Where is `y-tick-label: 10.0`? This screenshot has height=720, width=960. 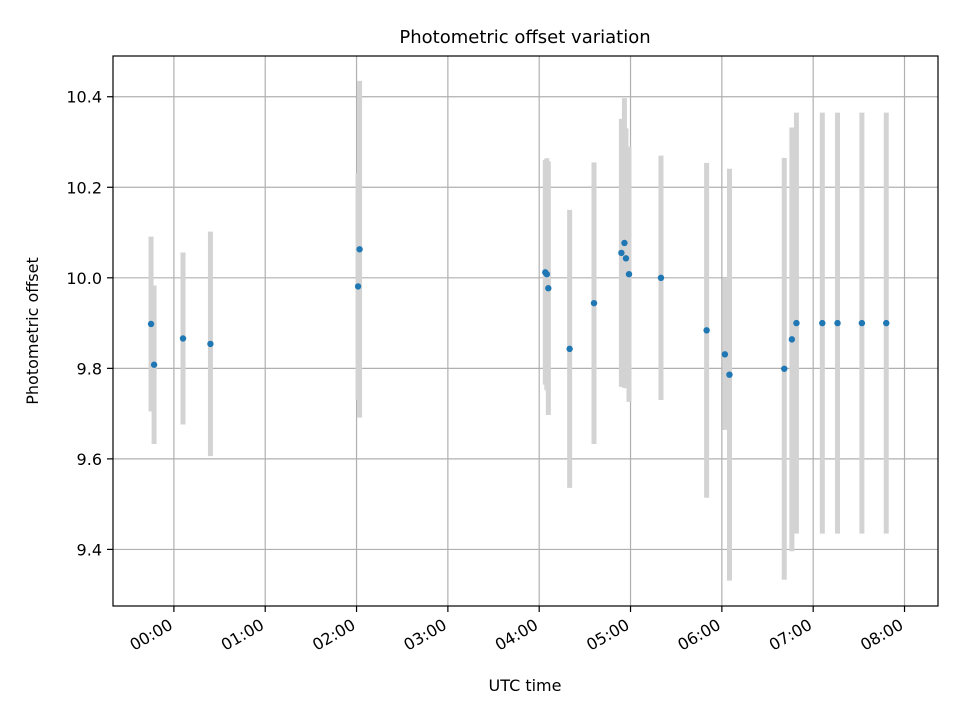
y-tick-label: 10.0 is located at coordinates (84, 278).